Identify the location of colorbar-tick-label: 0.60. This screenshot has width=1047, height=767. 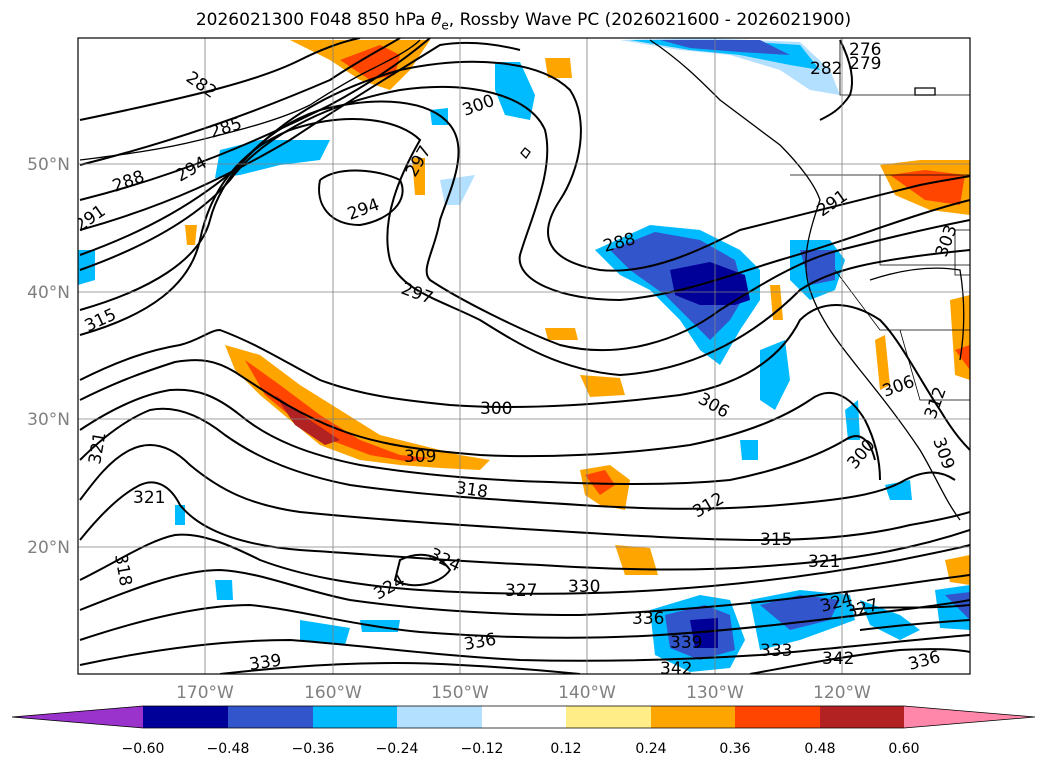
(903, 749).